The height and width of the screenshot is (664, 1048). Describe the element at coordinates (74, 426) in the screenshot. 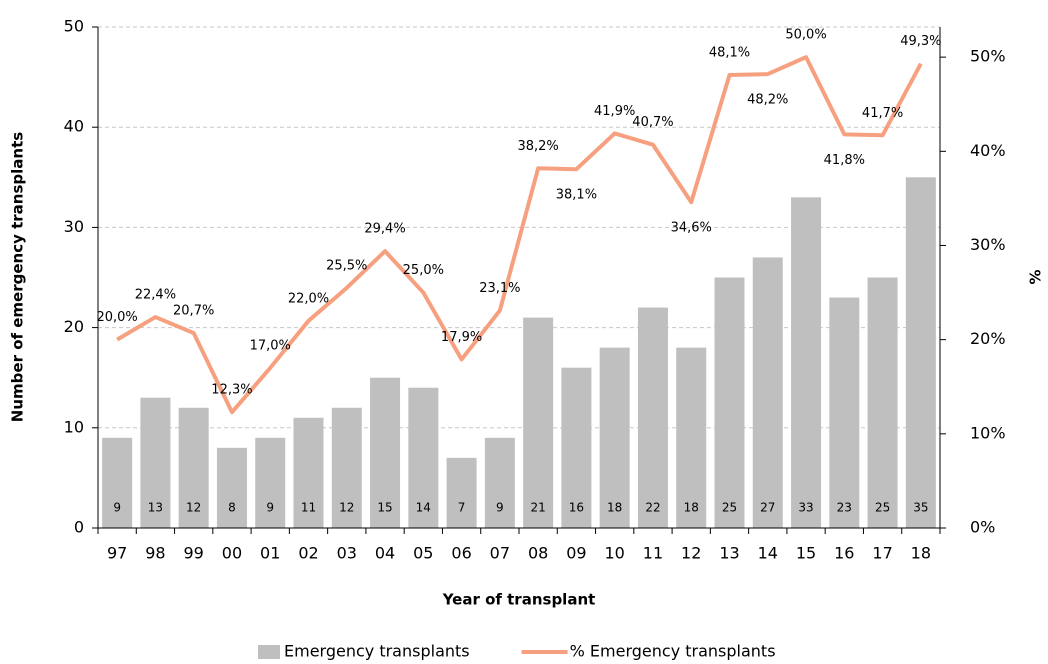

I see `y-tick-label: 10` at that location.